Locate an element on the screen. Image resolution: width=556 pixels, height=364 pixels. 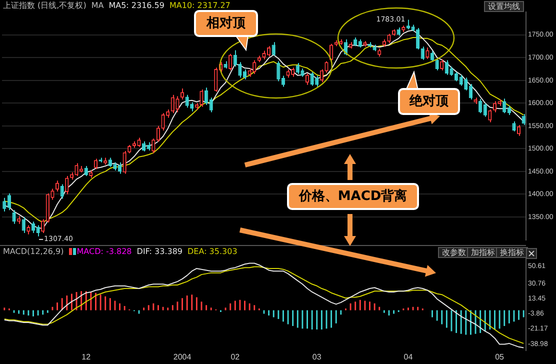
annotation: 价格、MACD背离 is located at coordinates (353, 196).